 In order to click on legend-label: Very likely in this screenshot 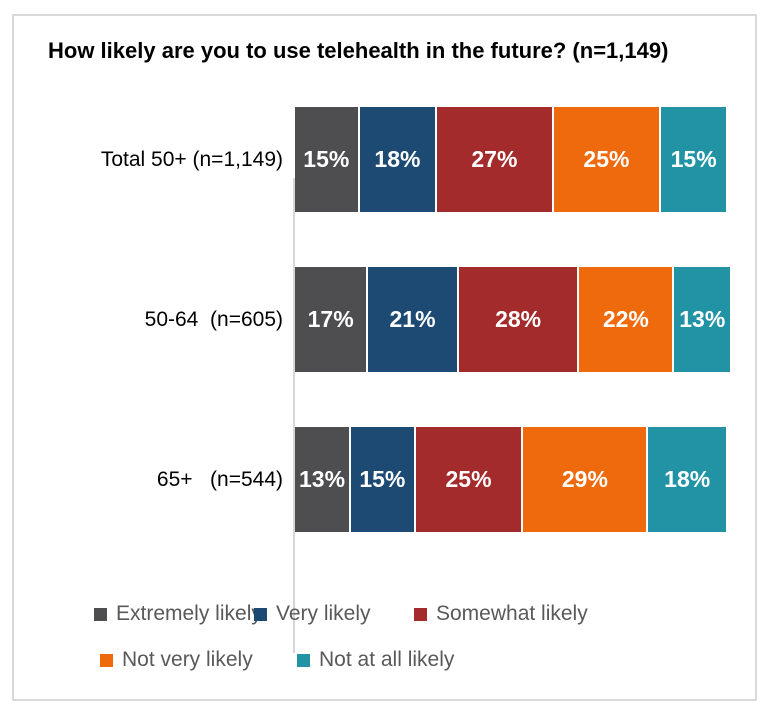, I will do `click(323, 613)`.